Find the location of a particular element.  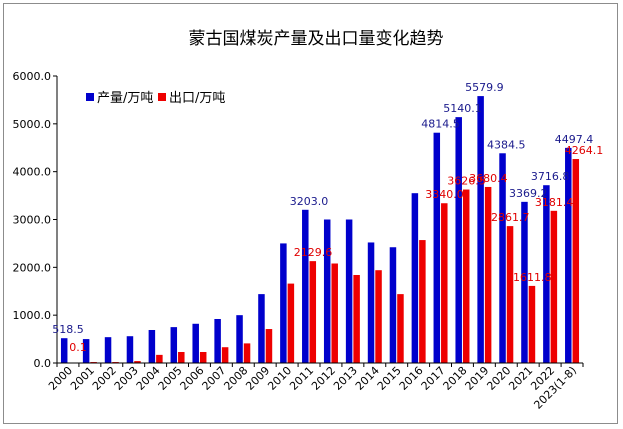

data-label-export: 2861.7 is located at coordinates (510, 217).